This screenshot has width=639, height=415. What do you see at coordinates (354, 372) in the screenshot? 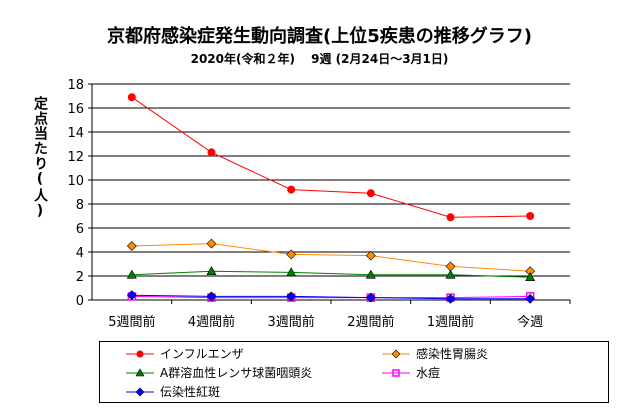
I see `legend: インフルエンザ 感染性胃腸炎 A群溶血性レンサ球菌咽頭炎 水痘伝染性紅斑` at bounding box center [354, 372].